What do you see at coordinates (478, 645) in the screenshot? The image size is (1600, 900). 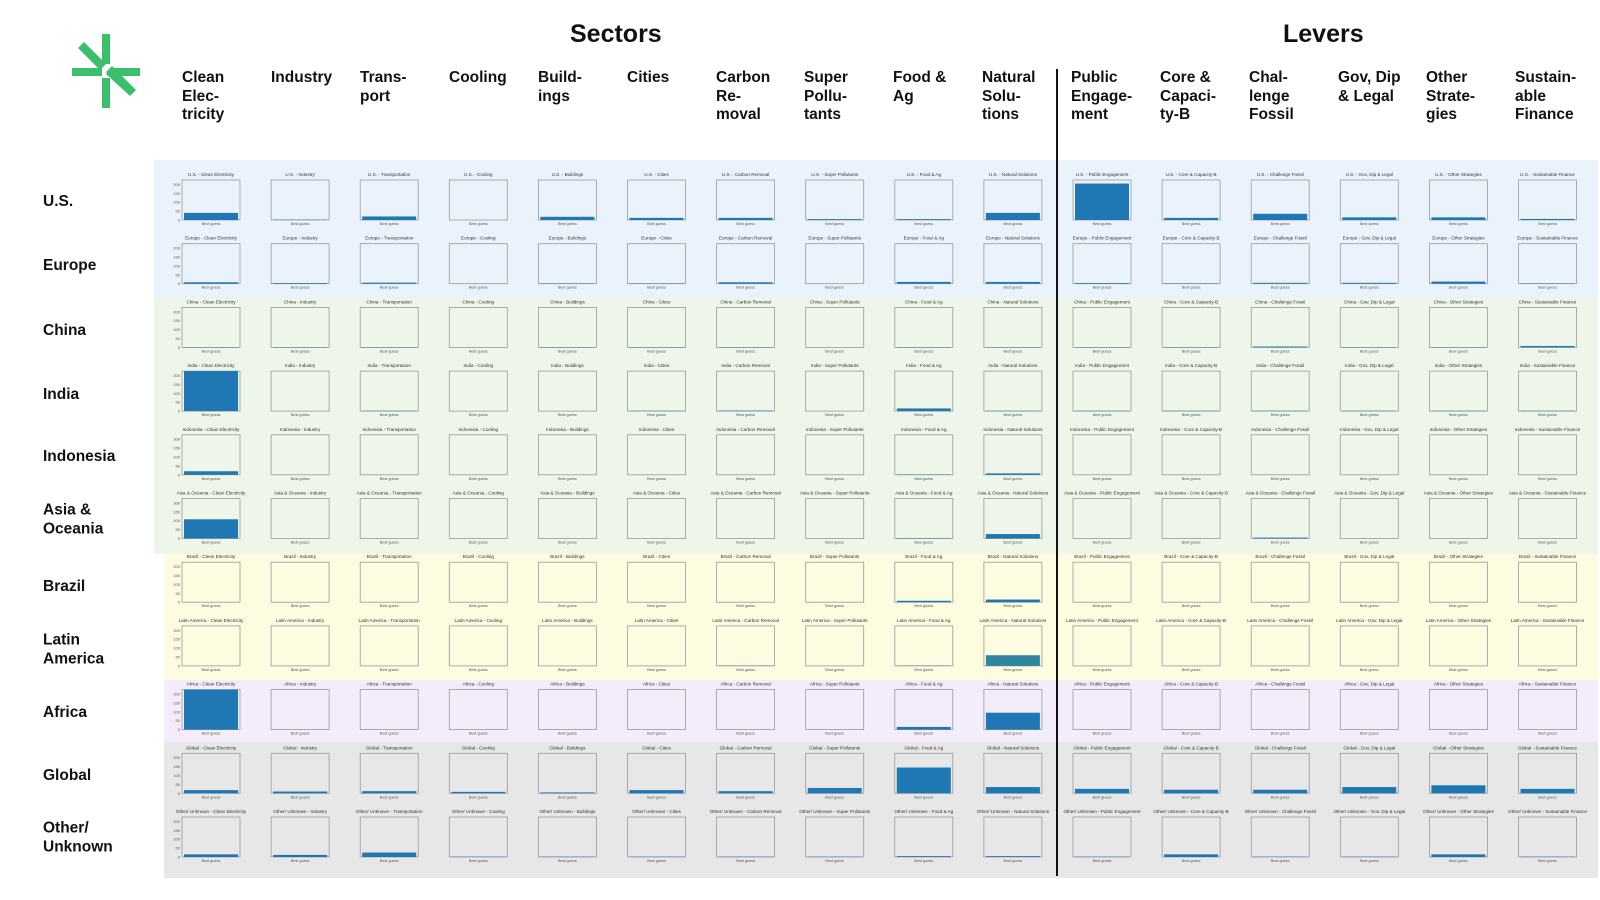 I see `subplot-latin-america-cooling: Latin America - Cooling Best guess` at bounding box center [478, 645].